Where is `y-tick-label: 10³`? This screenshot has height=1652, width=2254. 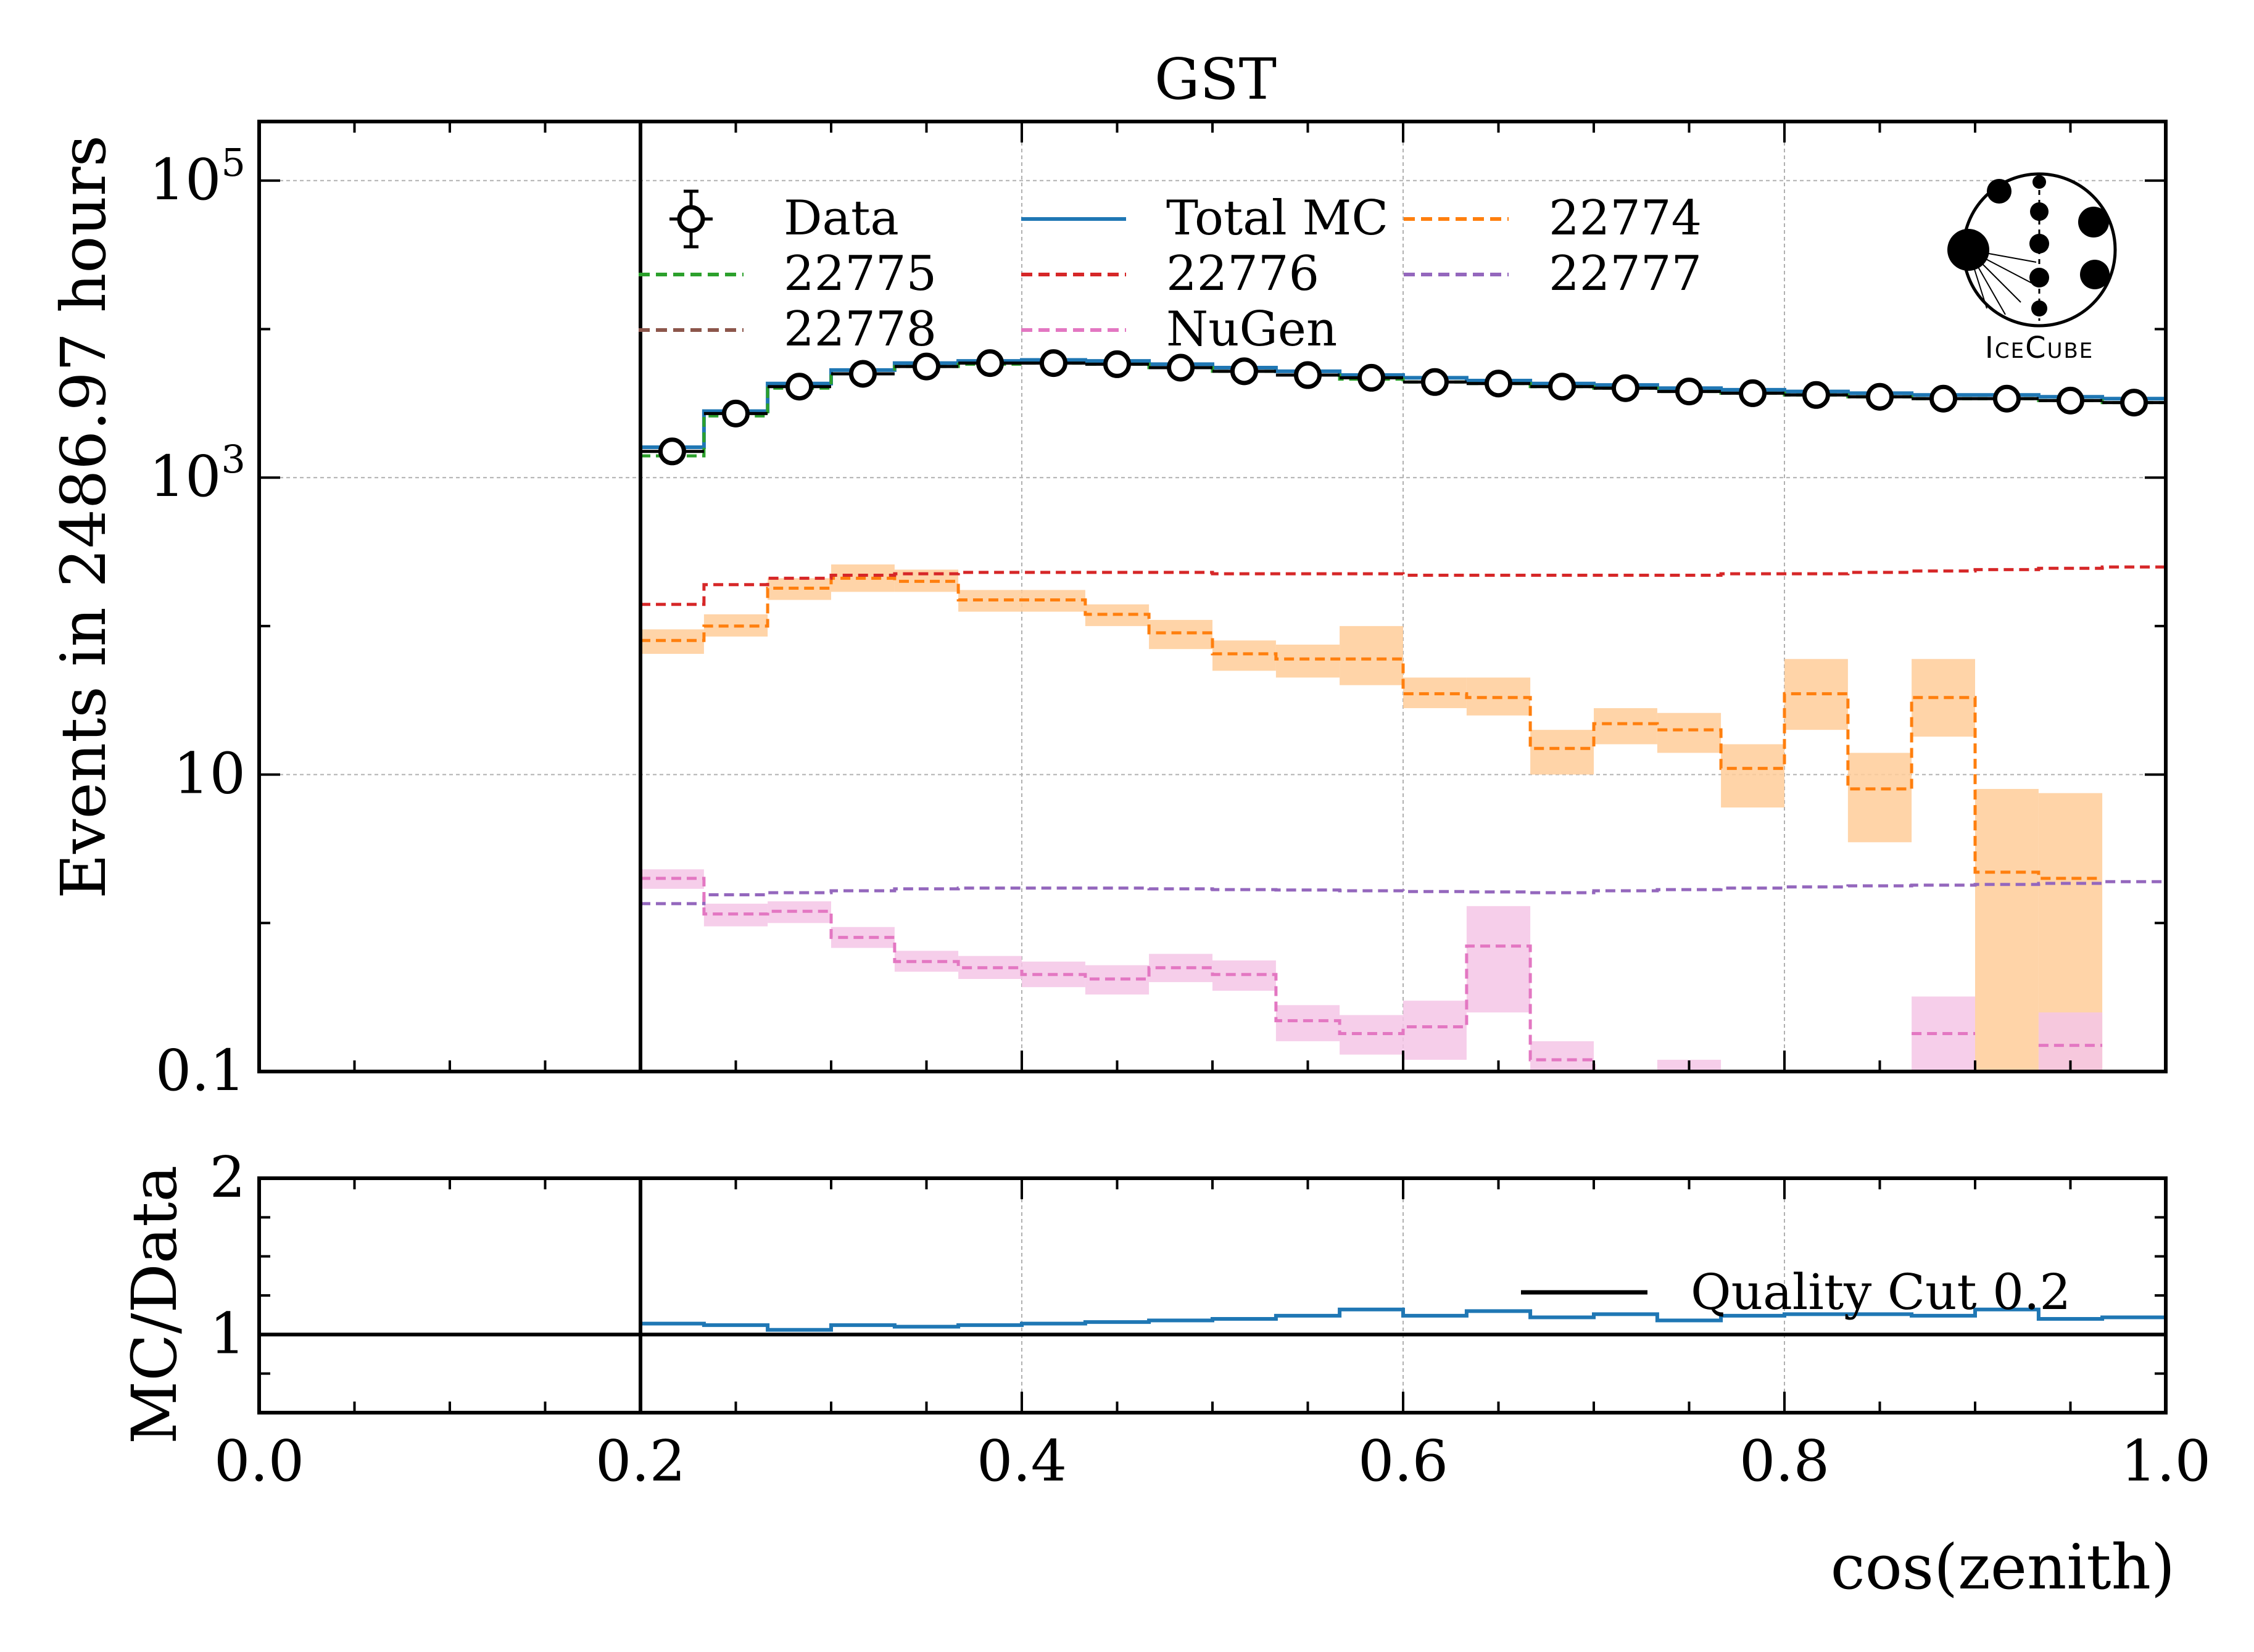
y-tick-label: 10³ is located at coordinates (198, 473).